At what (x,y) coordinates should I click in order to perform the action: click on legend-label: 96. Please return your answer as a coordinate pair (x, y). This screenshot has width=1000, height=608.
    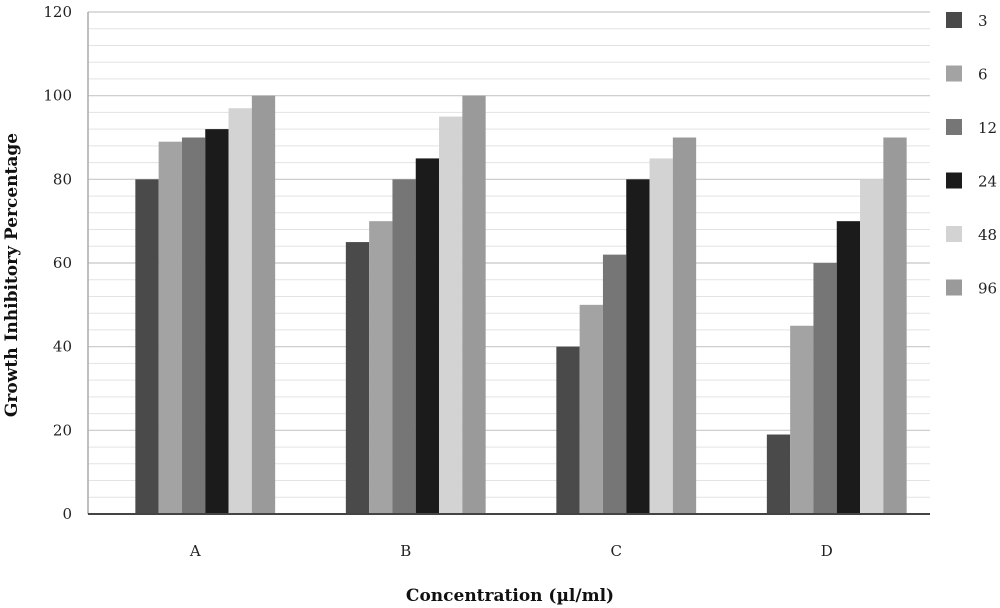
    Looking at the image, I should click on (987, 289).